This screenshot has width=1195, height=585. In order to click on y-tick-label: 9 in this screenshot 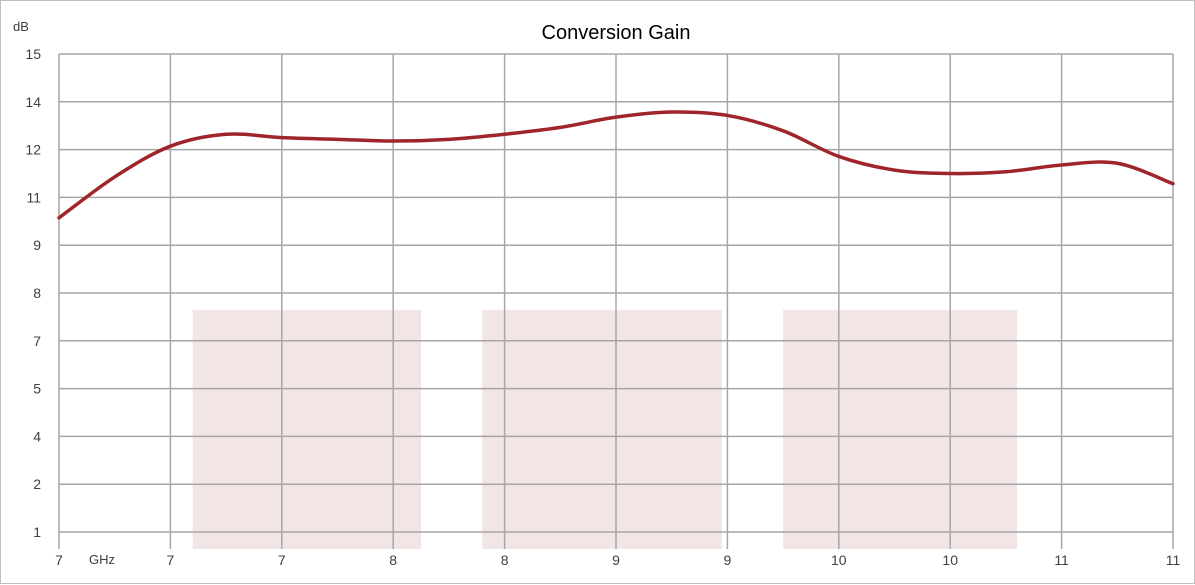, I will do `click(37, 245)`.